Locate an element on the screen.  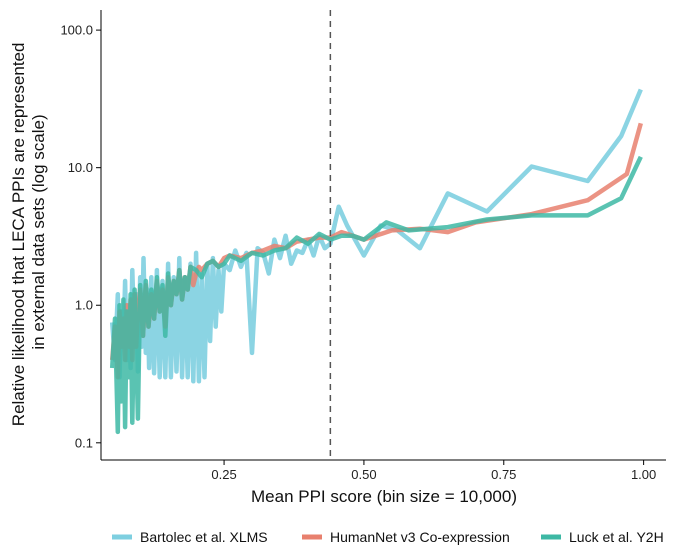
x-tick-label: 1.00 is located at coordinates (643, 474).